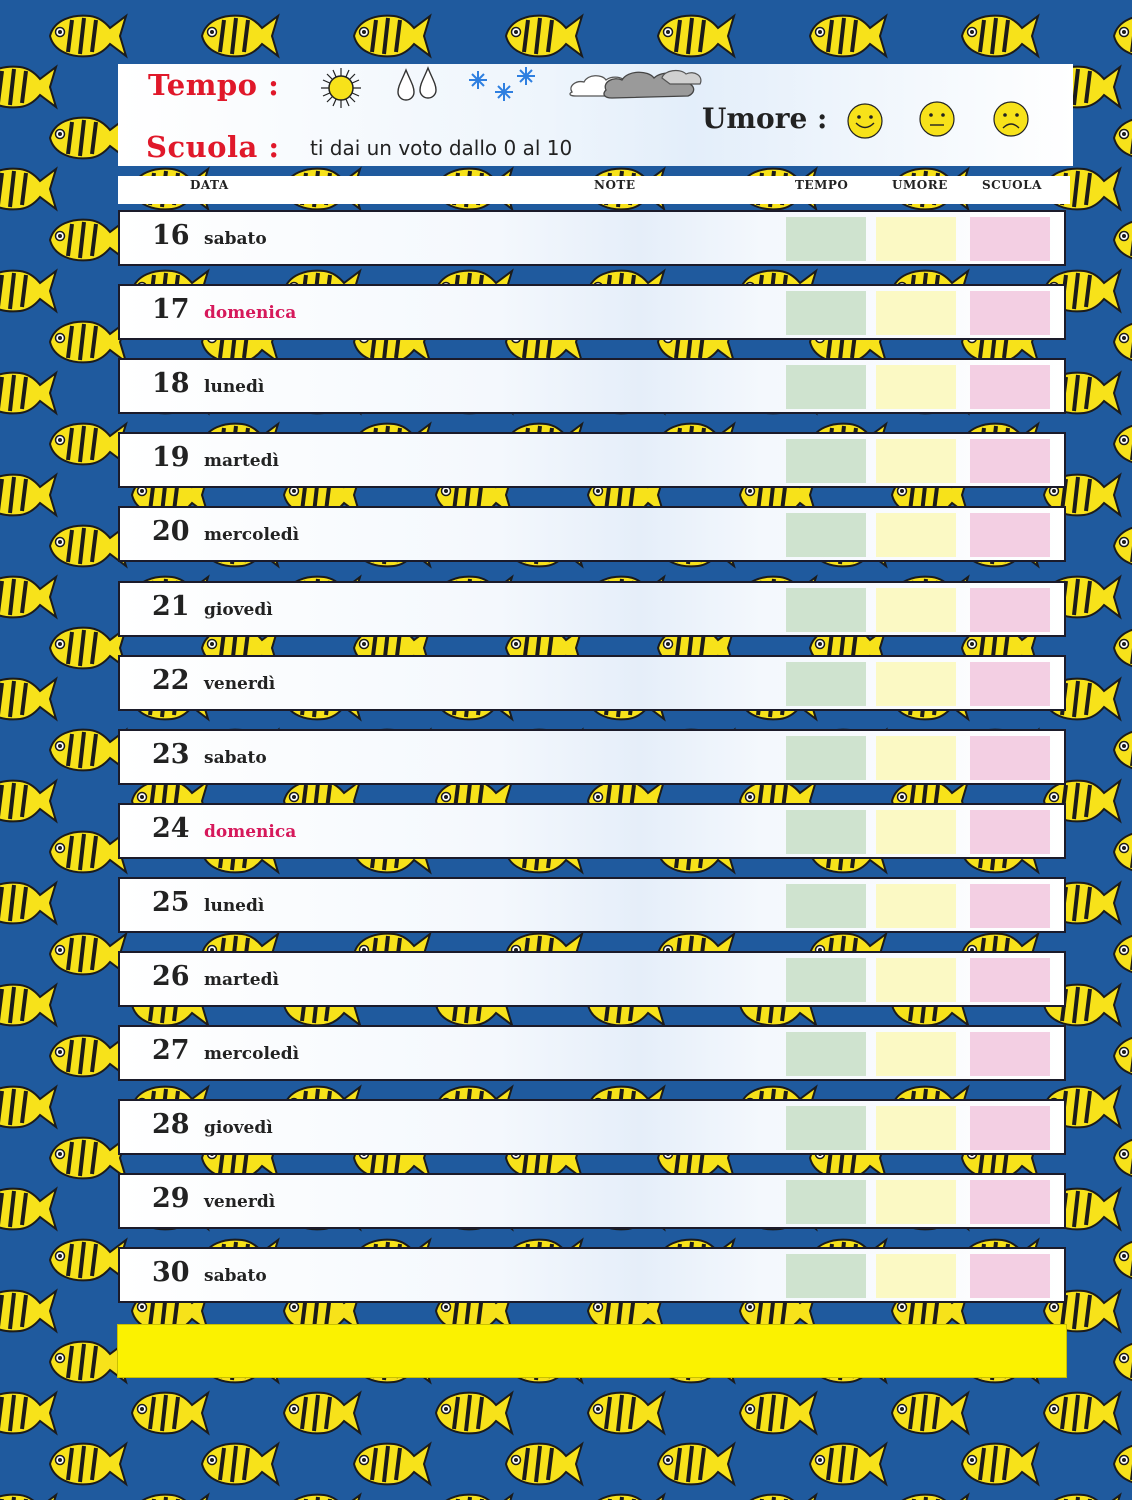 The height and width of the screenshot is (1500, 1132). What do you see at coordinates (592, 1053) in the screenshot?
I see `day-row: 27 mercoledì` at bounding box center [592, 1053].